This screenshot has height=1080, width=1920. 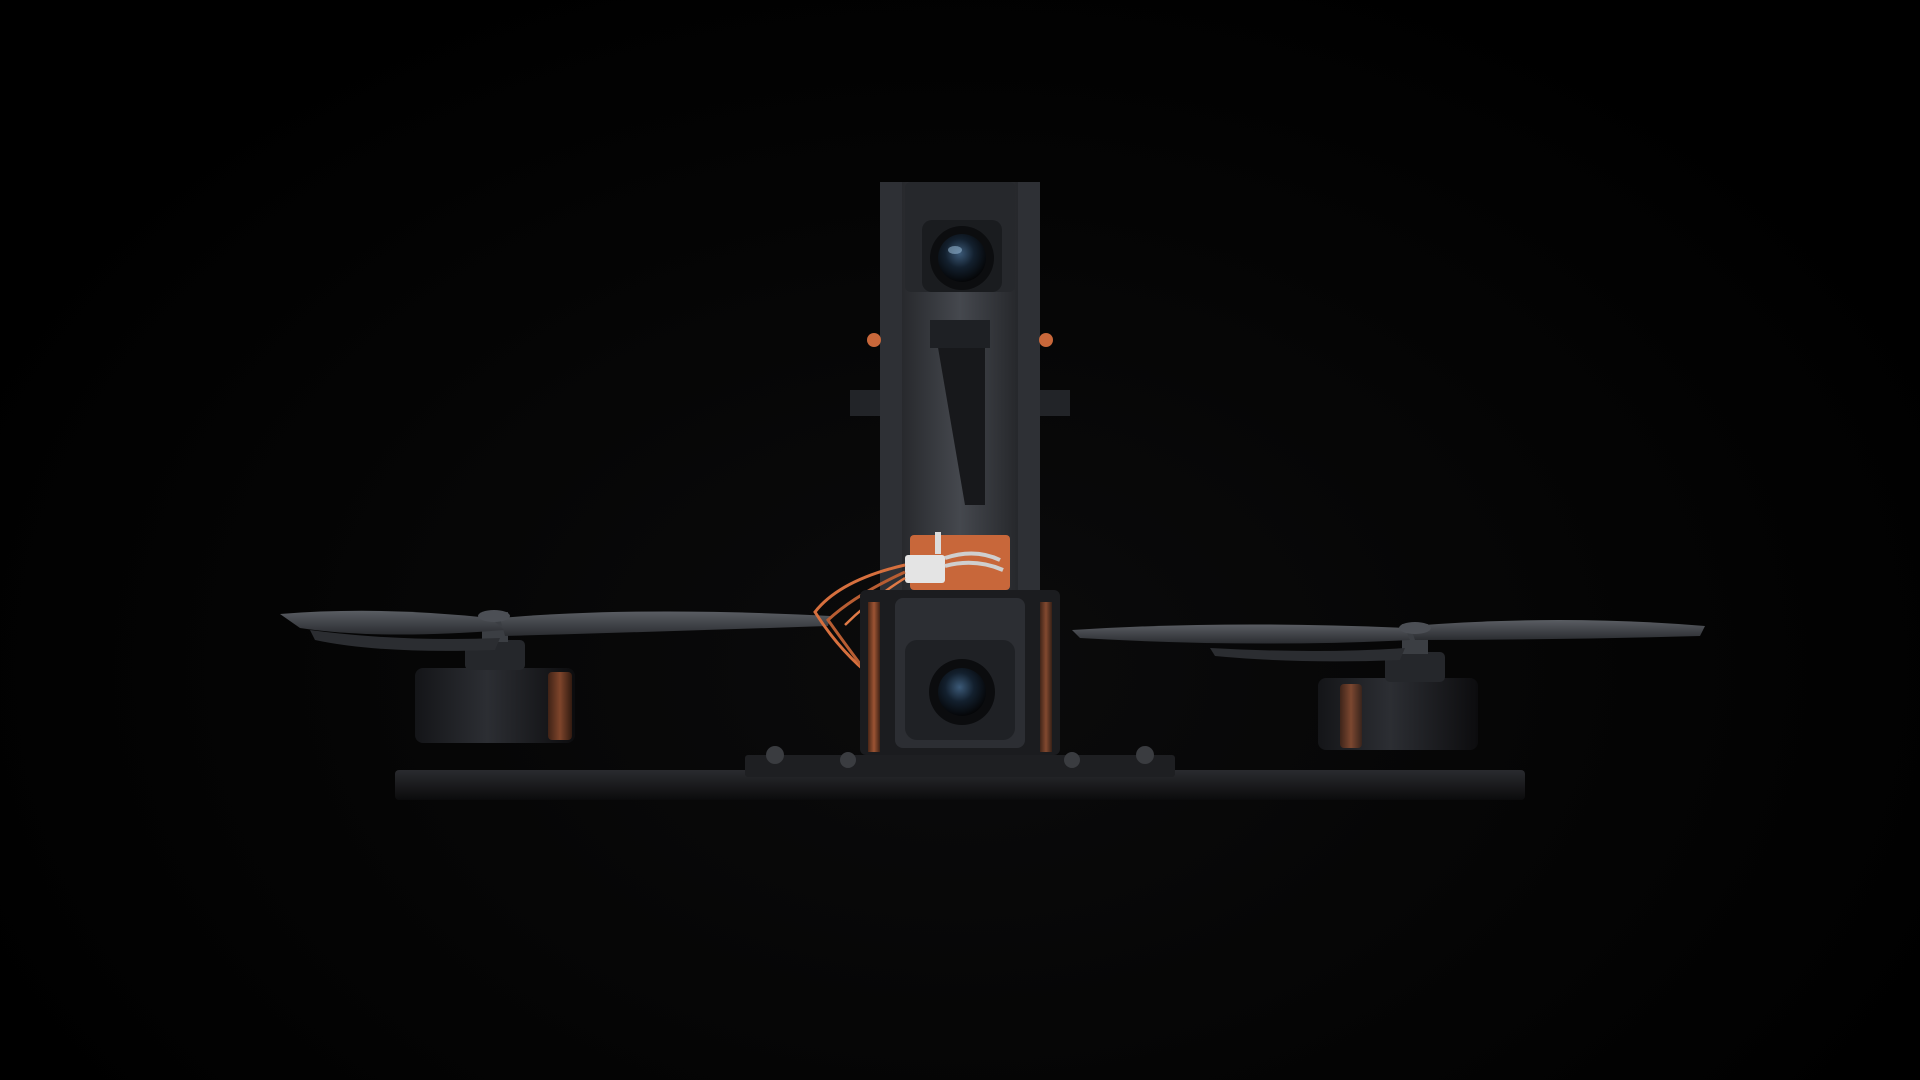 What do you see at coordinates (960, 672) in the screenshot?
I see `front-camera` at bounding box center [960, 672].